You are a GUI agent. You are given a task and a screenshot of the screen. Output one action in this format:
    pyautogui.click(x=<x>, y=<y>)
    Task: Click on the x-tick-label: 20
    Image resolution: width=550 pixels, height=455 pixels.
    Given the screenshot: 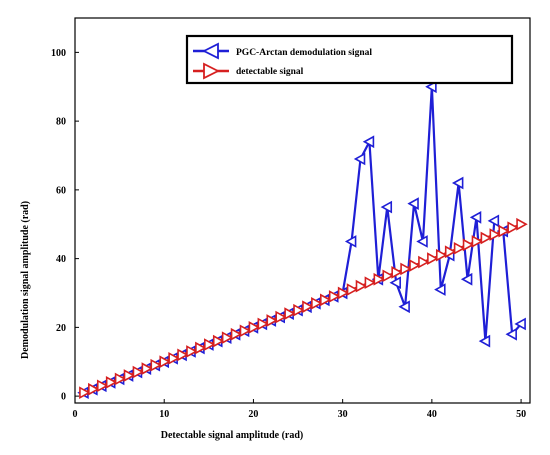 What is the action you would take?
    pyautogui.click(x=253, y=414)
    